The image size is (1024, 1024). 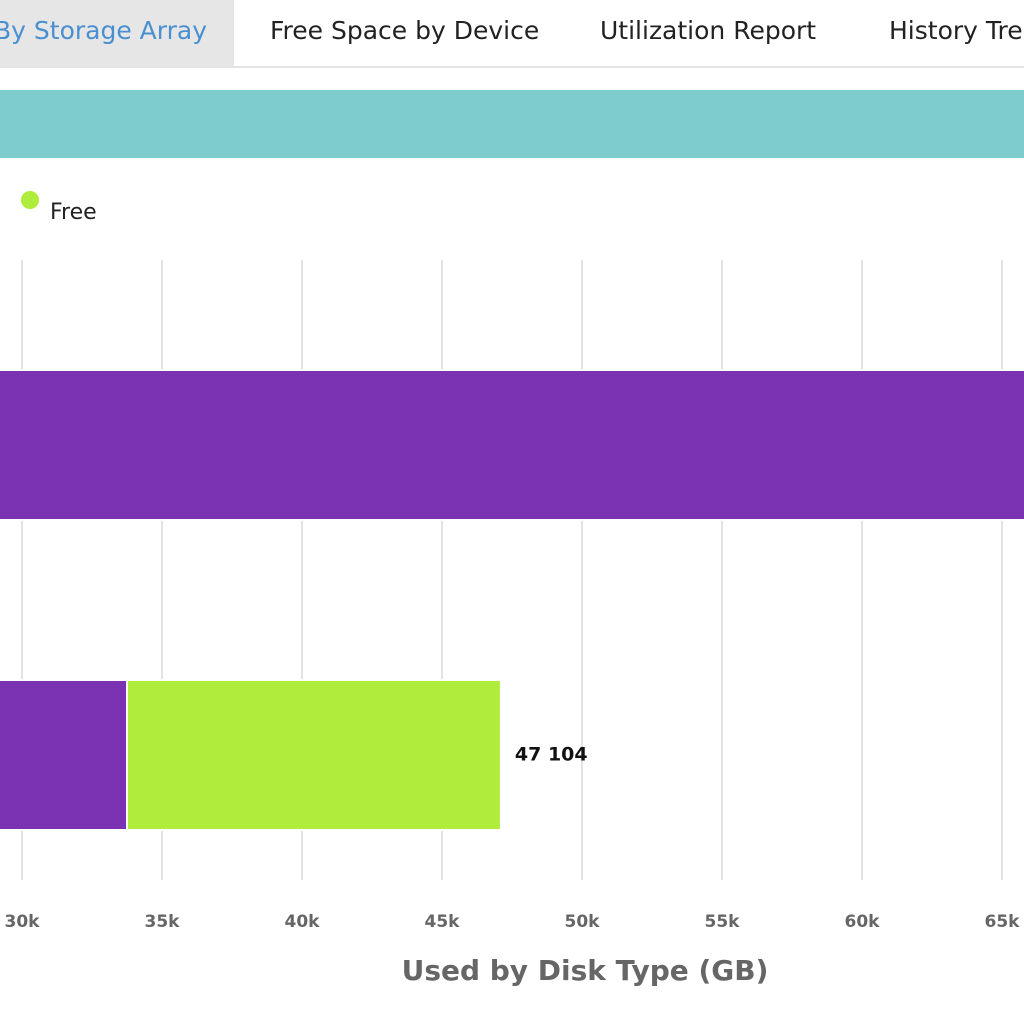 What do you see at coordinates (73, 212) in the screenshot?
I see `legend-label: Free` at bounding box center [73, 212].